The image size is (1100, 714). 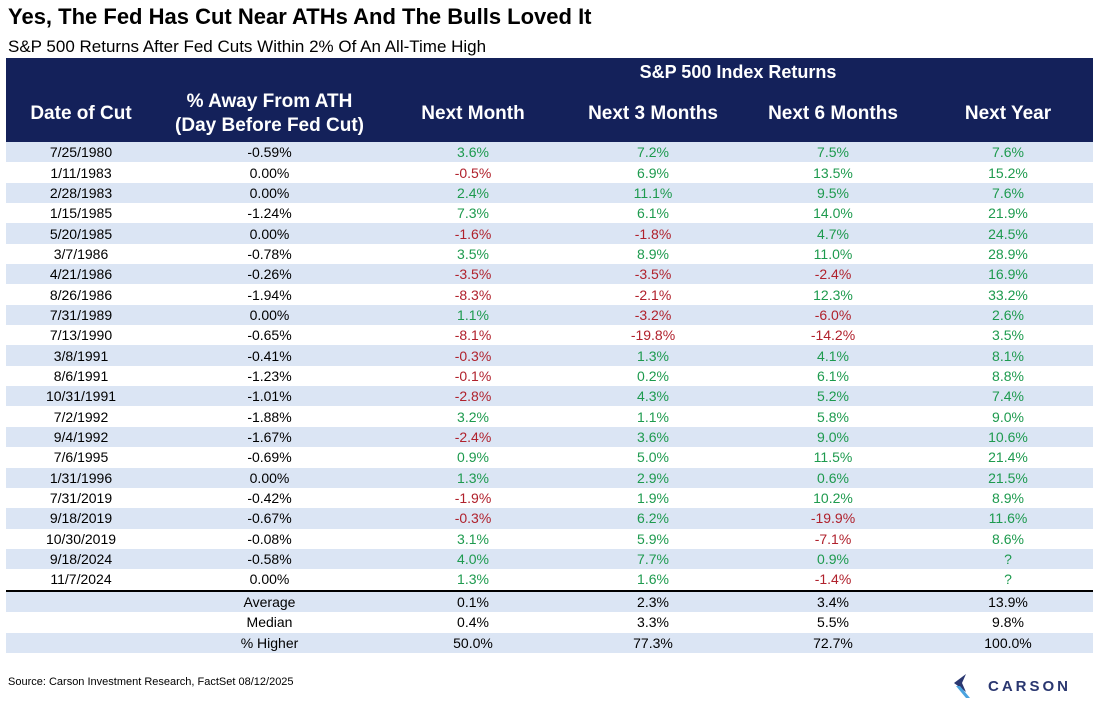 I want to click on cell-return: 5.8%, so click(x=833, y=416).